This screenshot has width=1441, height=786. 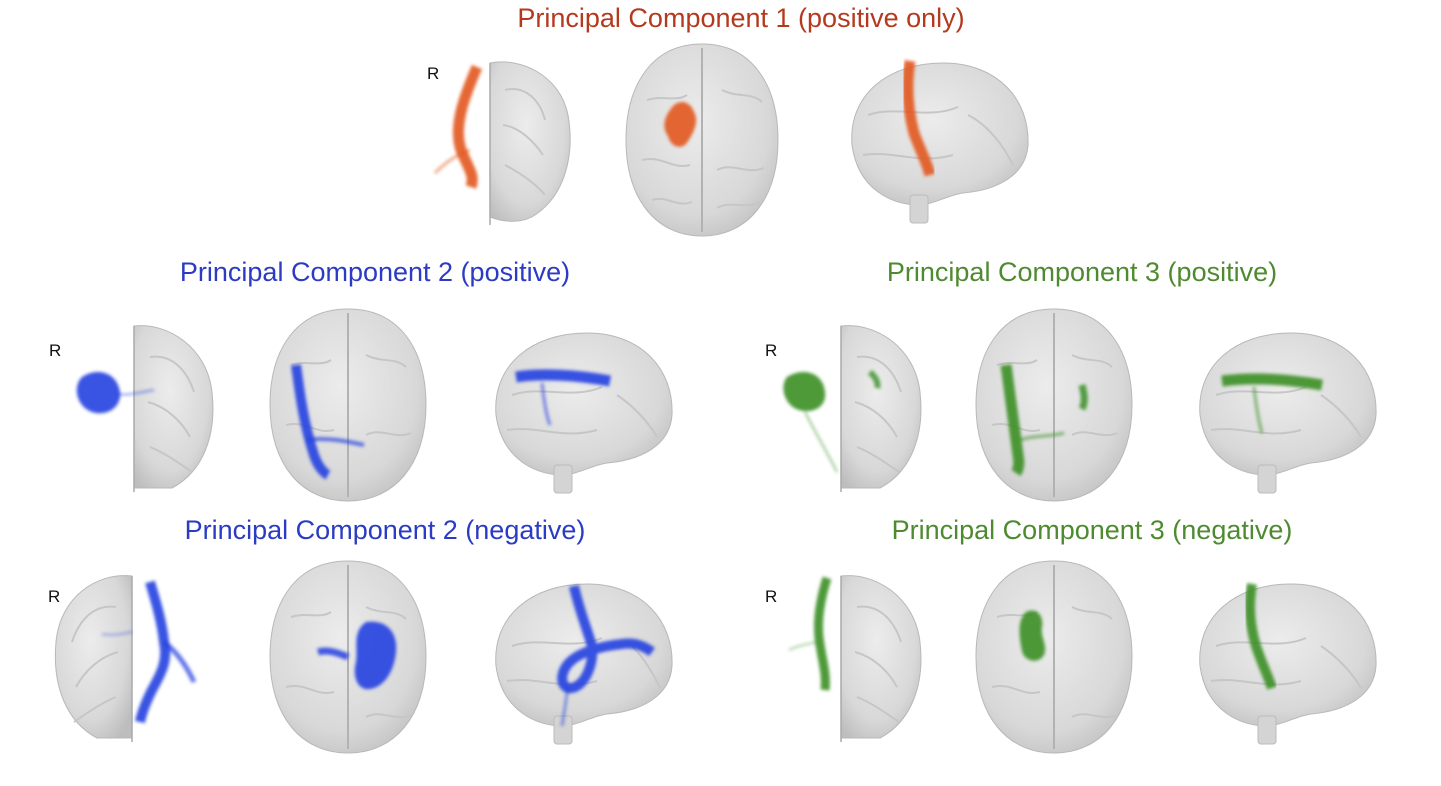 What do you see at coordinates (1032, 635) in the screenshot?
I see `tract-pc3-negative-axial` at bounding box center [1032, 635].